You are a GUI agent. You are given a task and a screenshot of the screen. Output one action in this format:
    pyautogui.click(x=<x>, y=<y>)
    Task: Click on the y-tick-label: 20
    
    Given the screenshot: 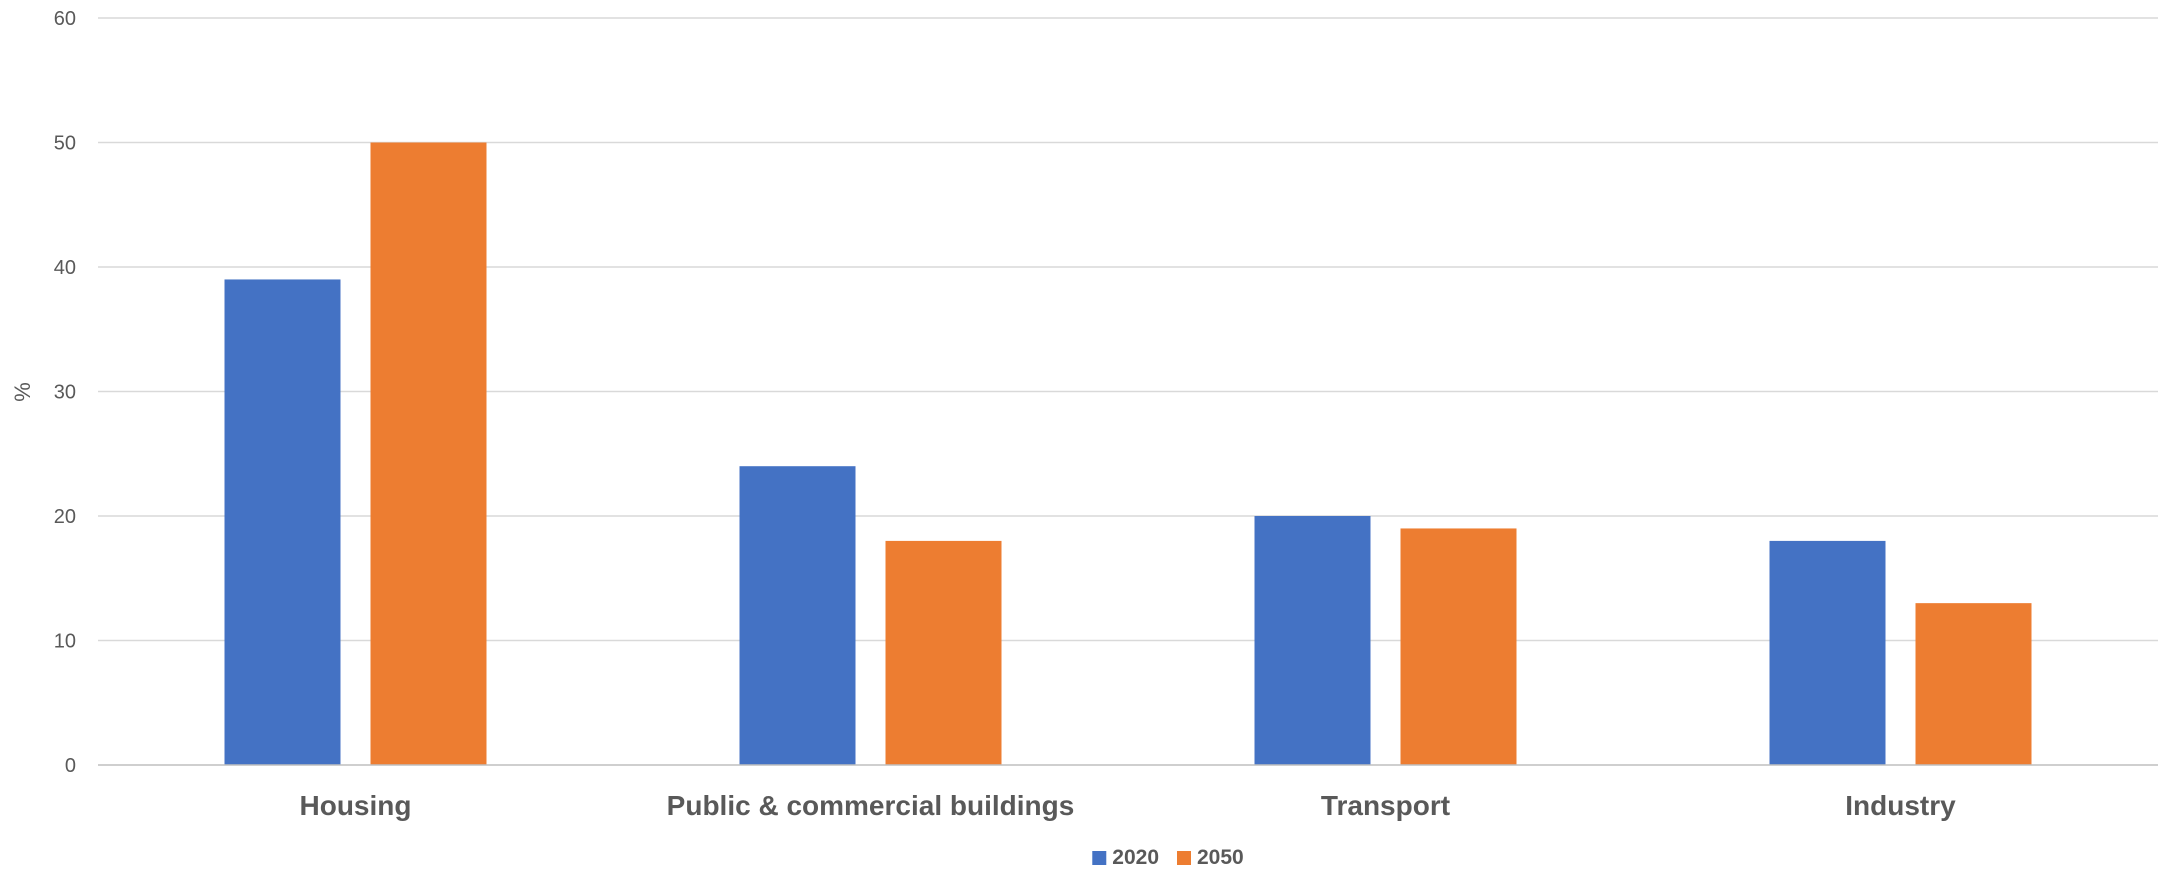 What is the action you would take?
    pyautogui.click(x=65, y=517)
    